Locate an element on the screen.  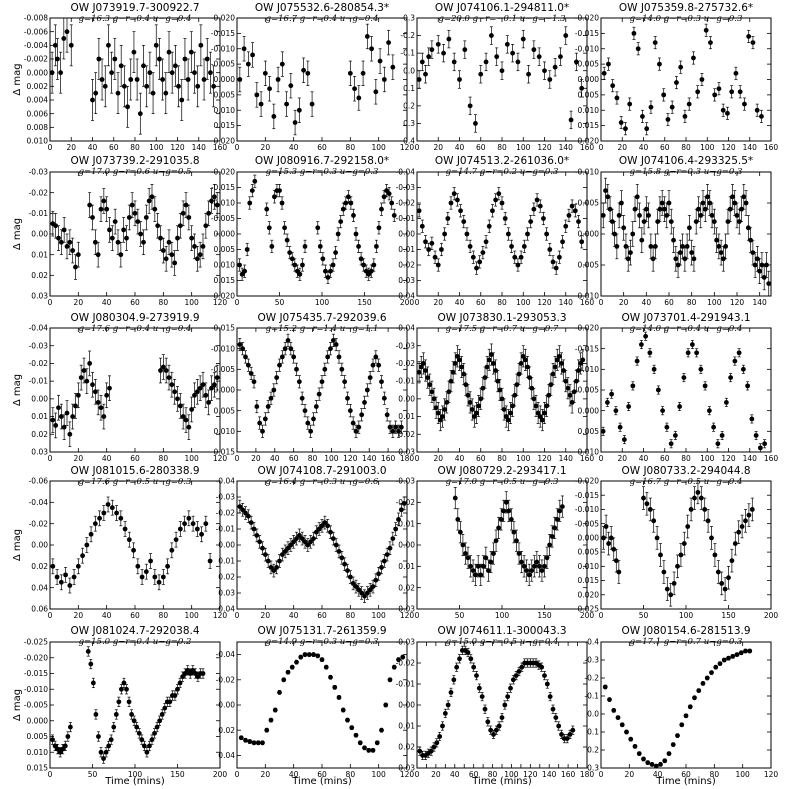
y-tick-label: 0.04 is located at coordinates (226, 755).